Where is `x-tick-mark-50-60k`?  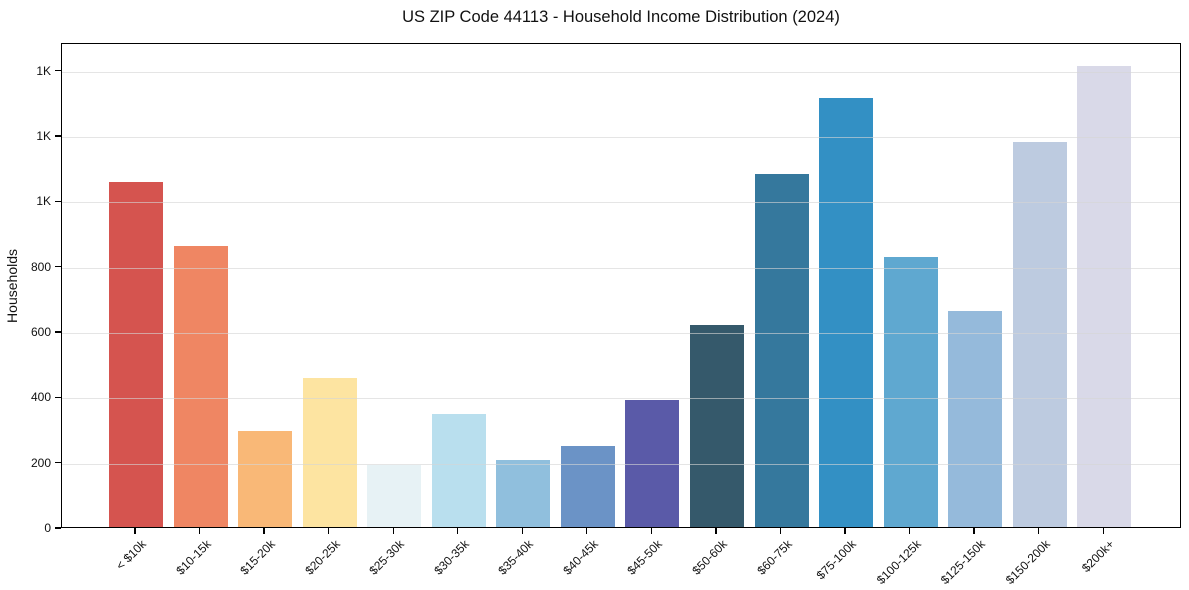 x-tick-mark-50-60k is located at coordinates (716, 531).